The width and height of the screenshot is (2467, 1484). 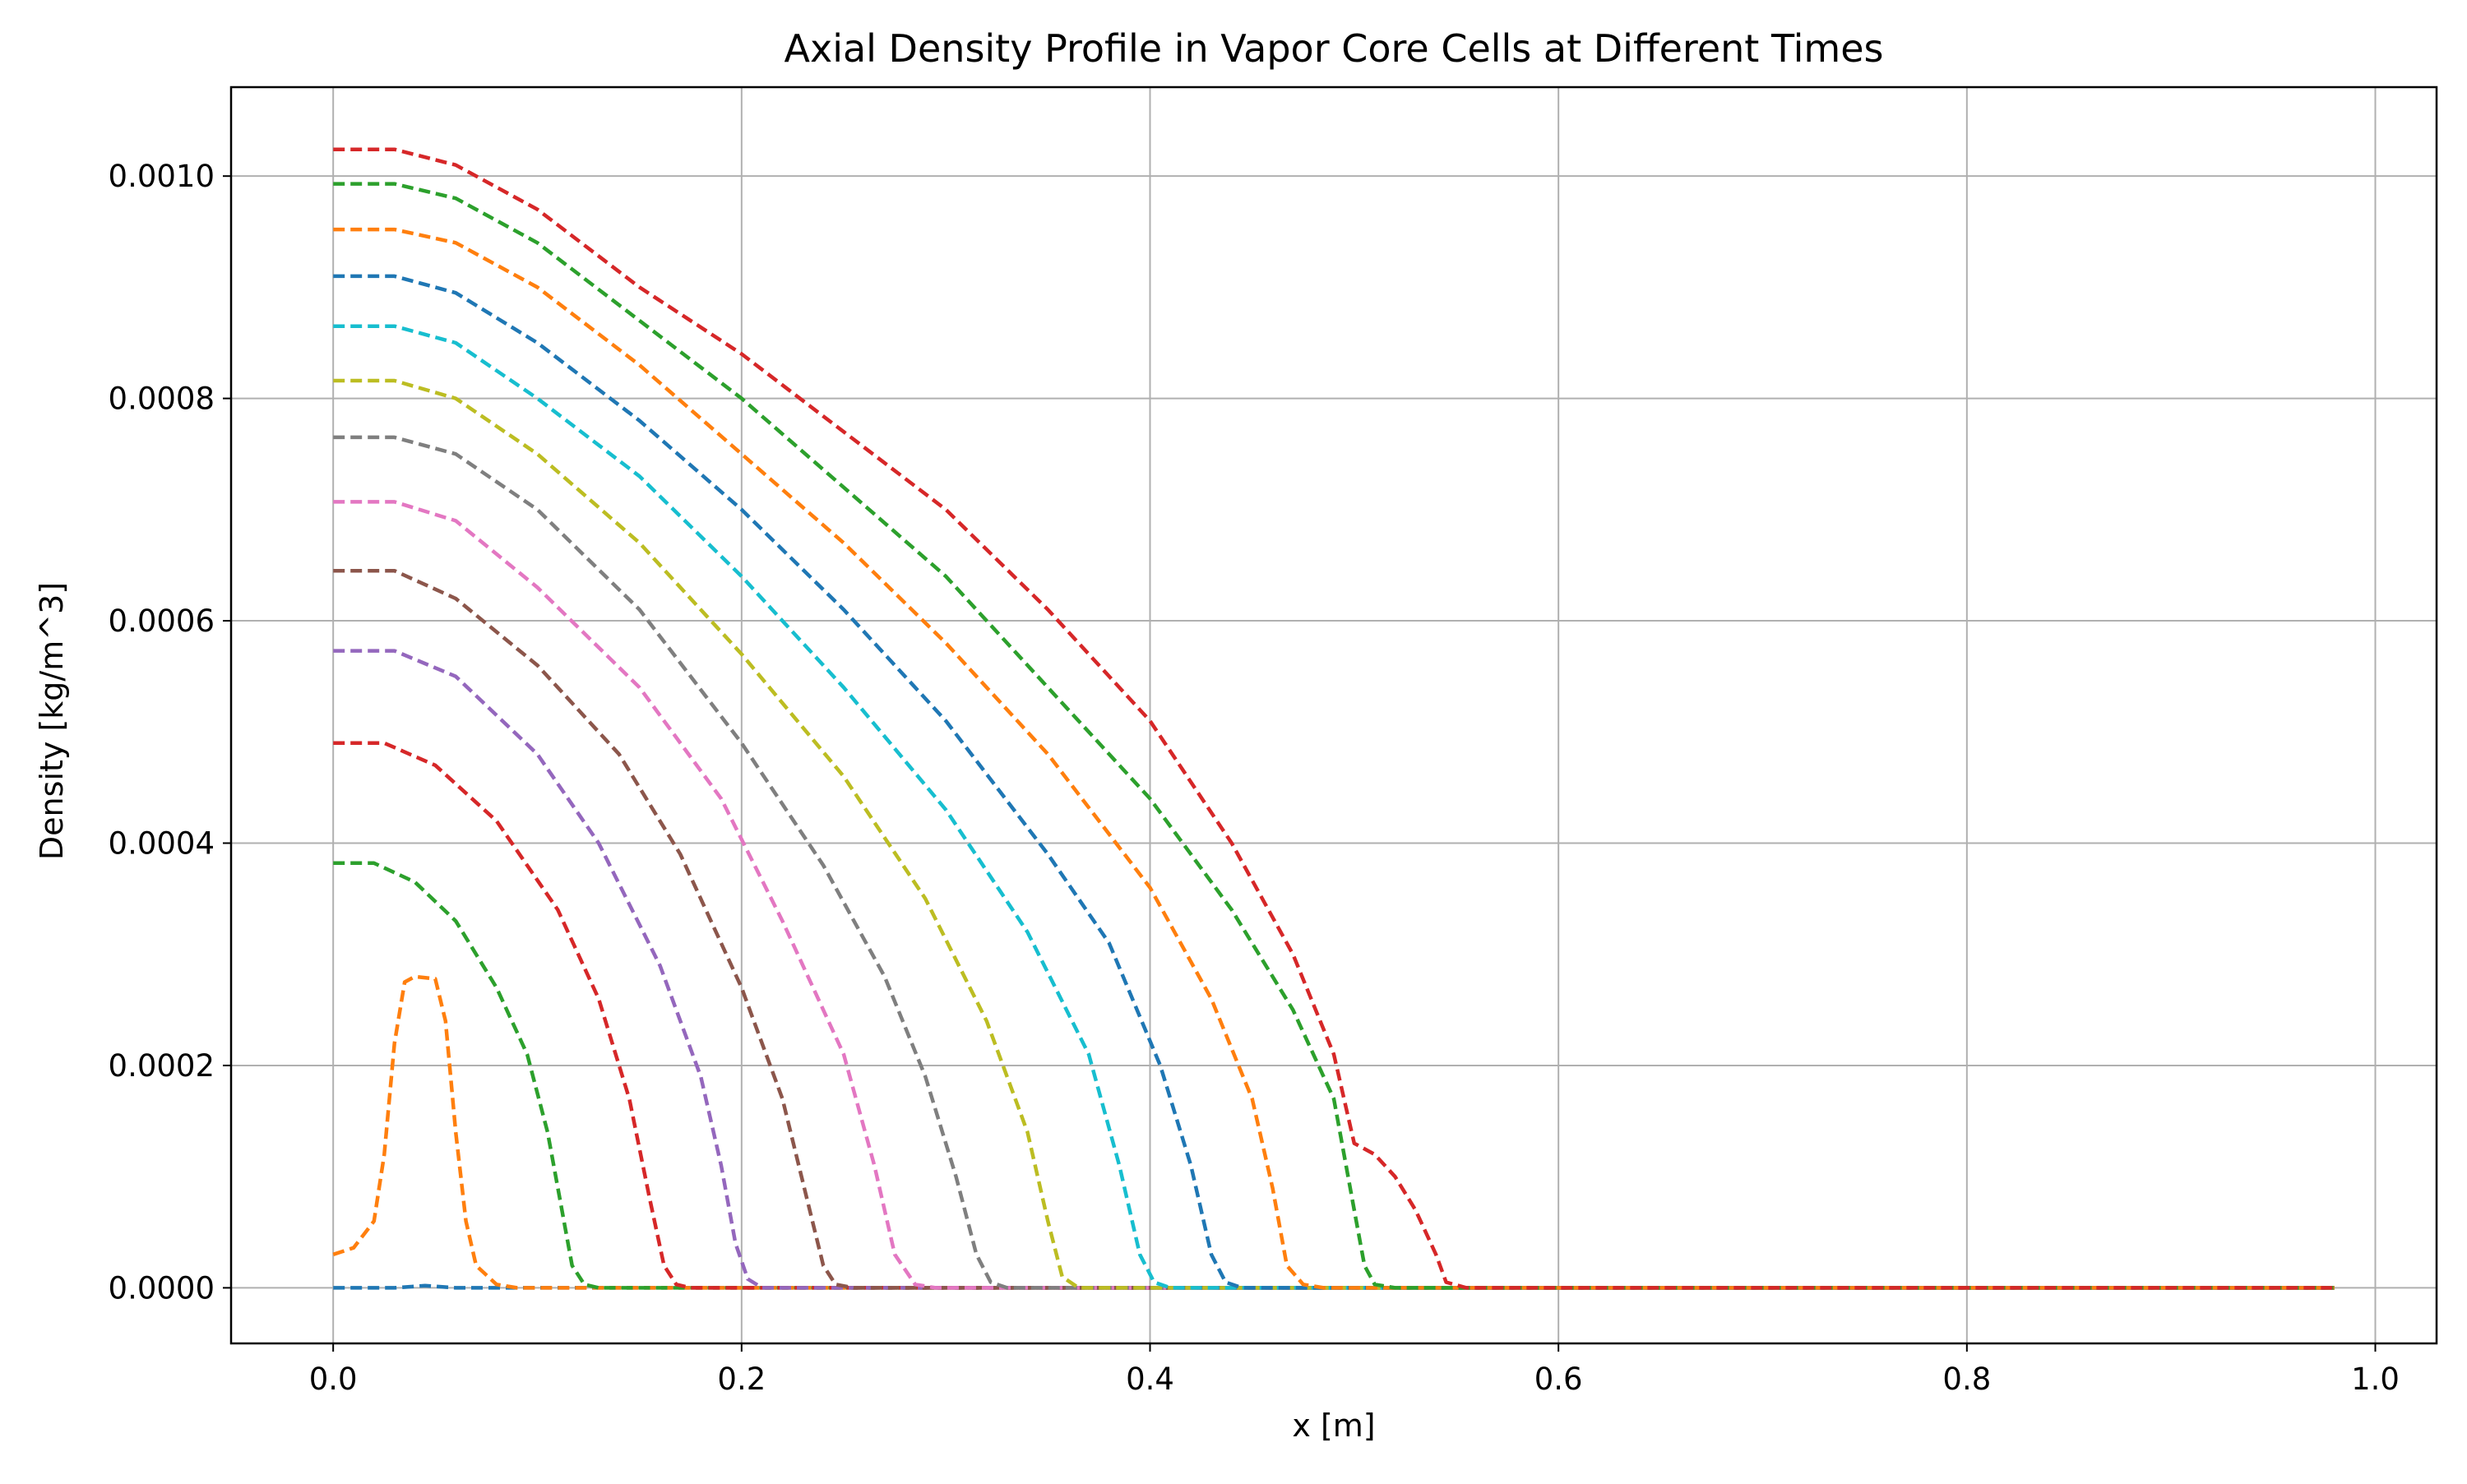 What do you see at coordinates (333, 1379) in the screenshot?
I see `x-tick-label: 0.0` at bounding box center [333, 1379].